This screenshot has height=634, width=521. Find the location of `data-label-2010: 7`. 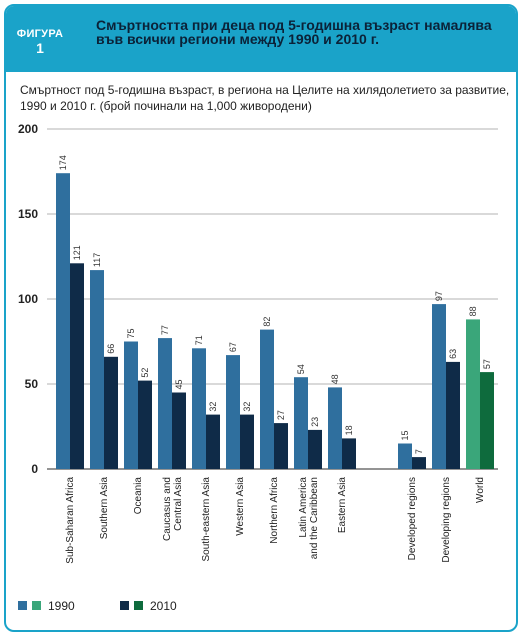

data-label-2010: 7 is located at coordinates (419, 451).